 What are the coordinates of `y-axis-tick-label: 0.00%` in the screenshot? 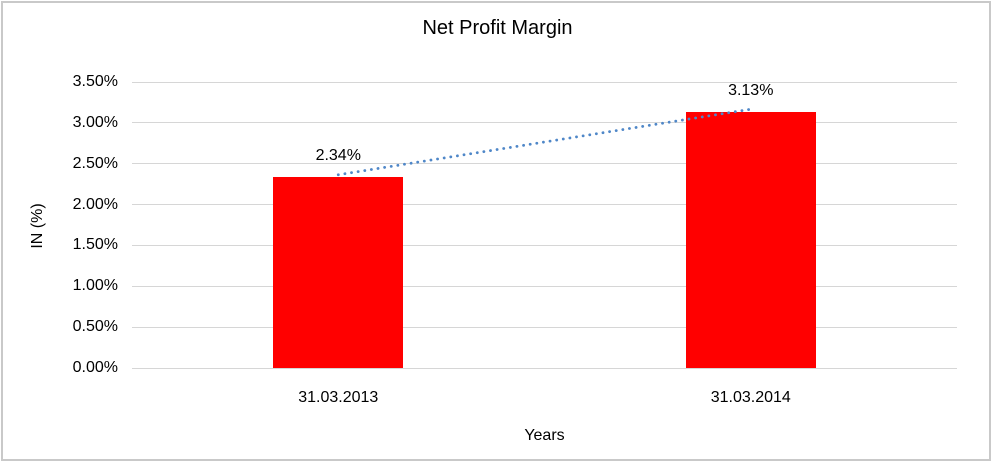 It's located at (95, 367).